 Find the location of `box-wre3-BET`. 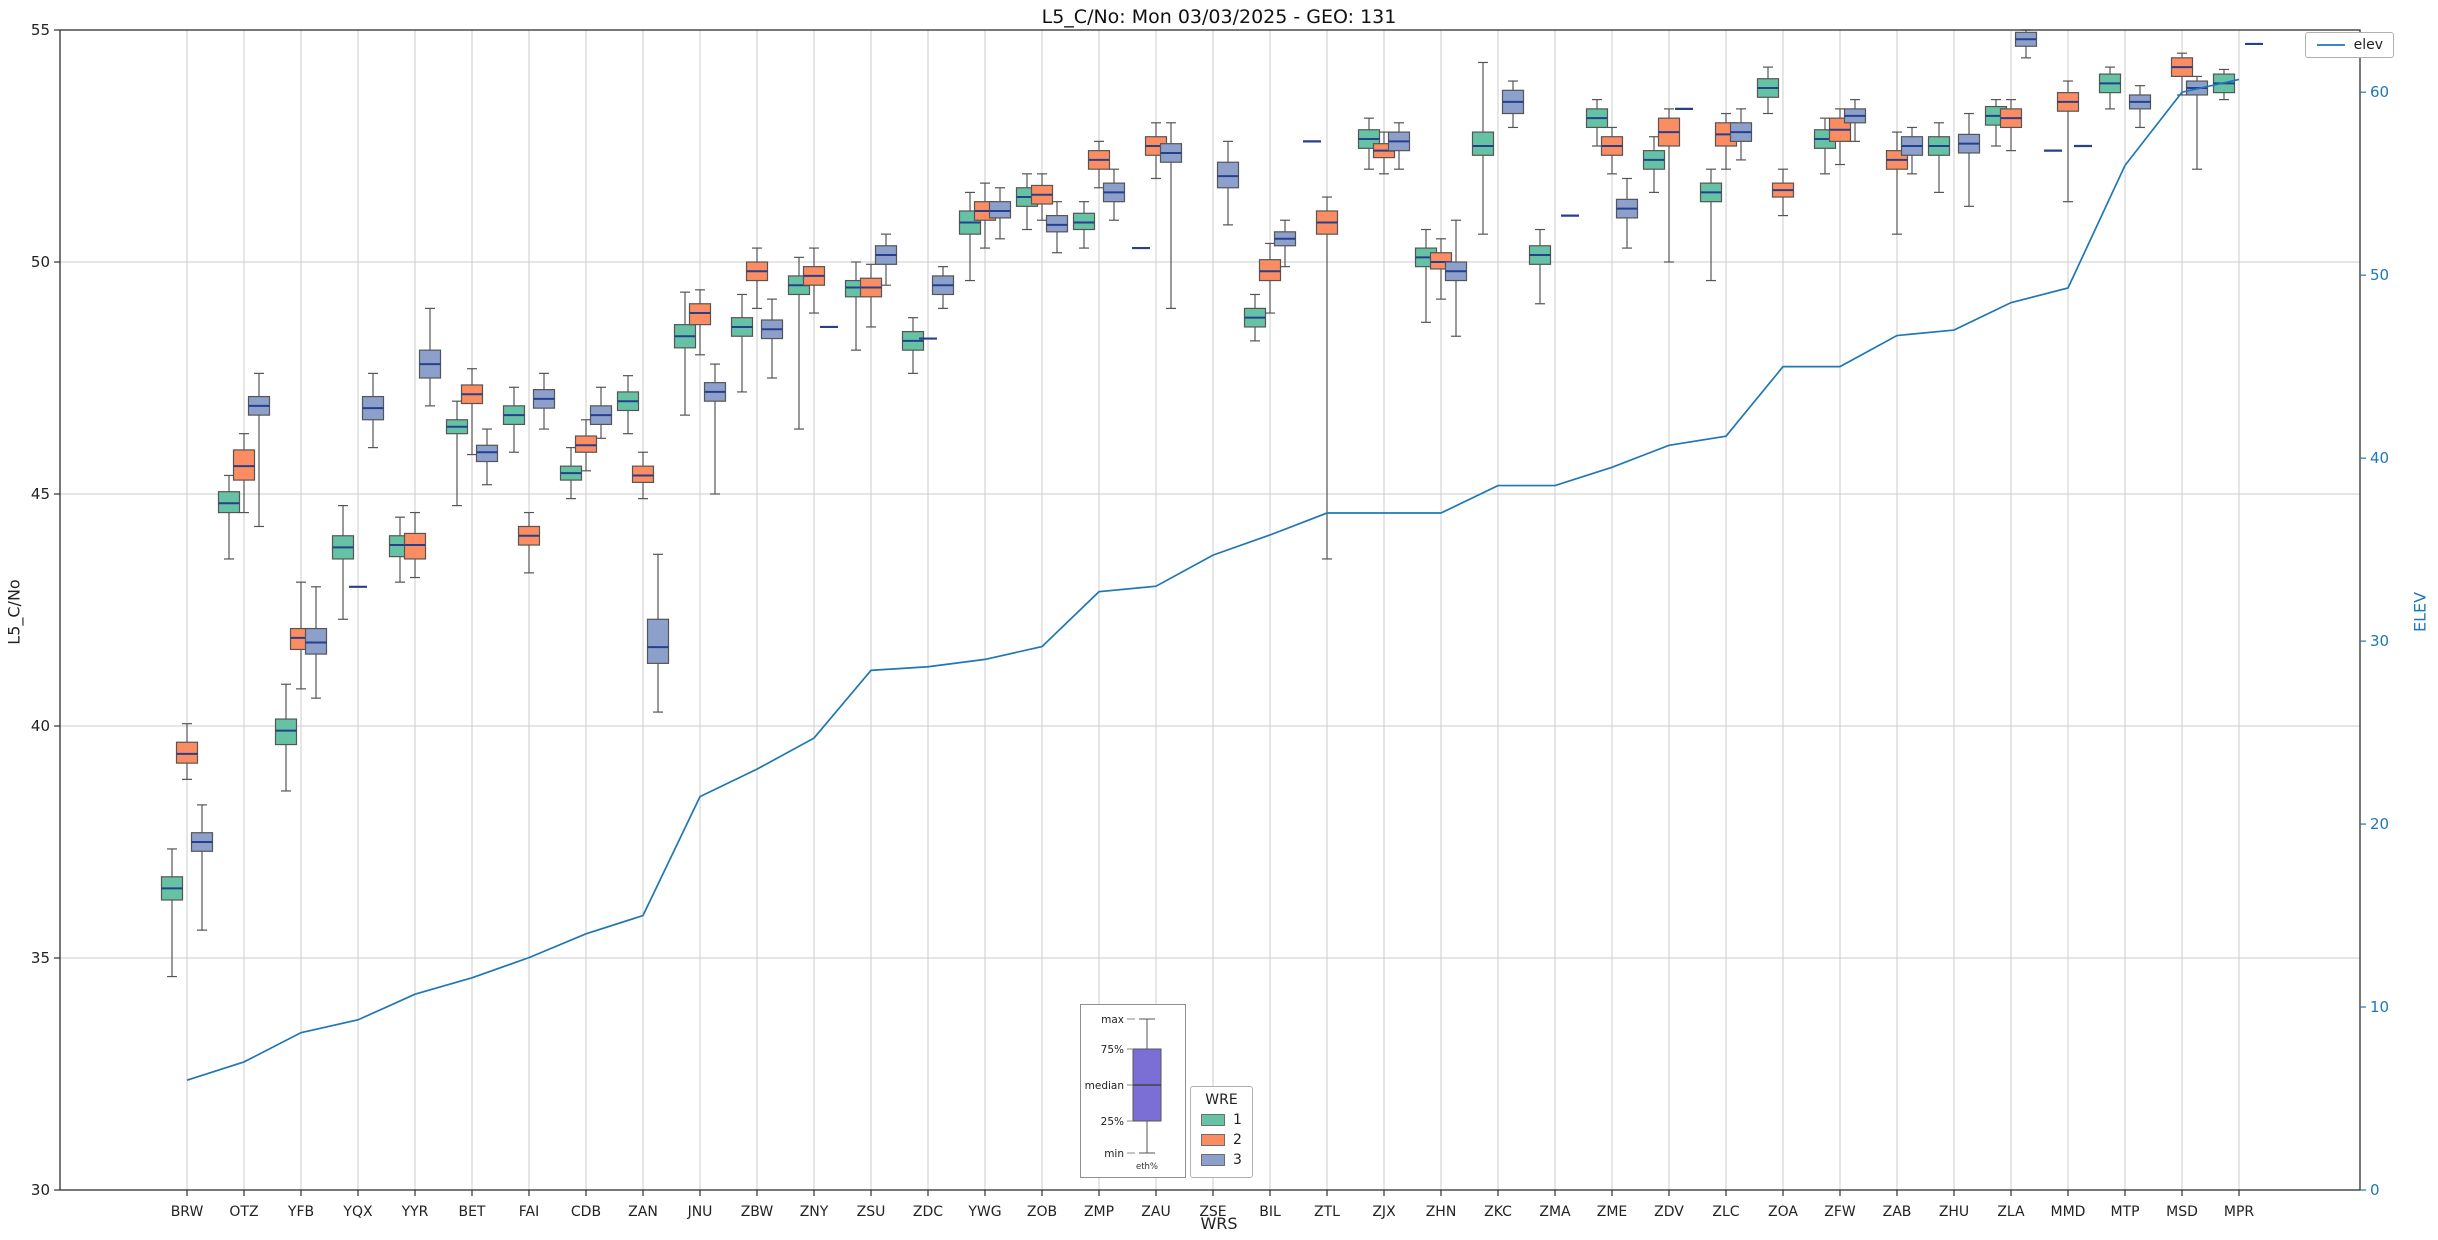

box-wre3-BET is located at coordinates (487, 457).